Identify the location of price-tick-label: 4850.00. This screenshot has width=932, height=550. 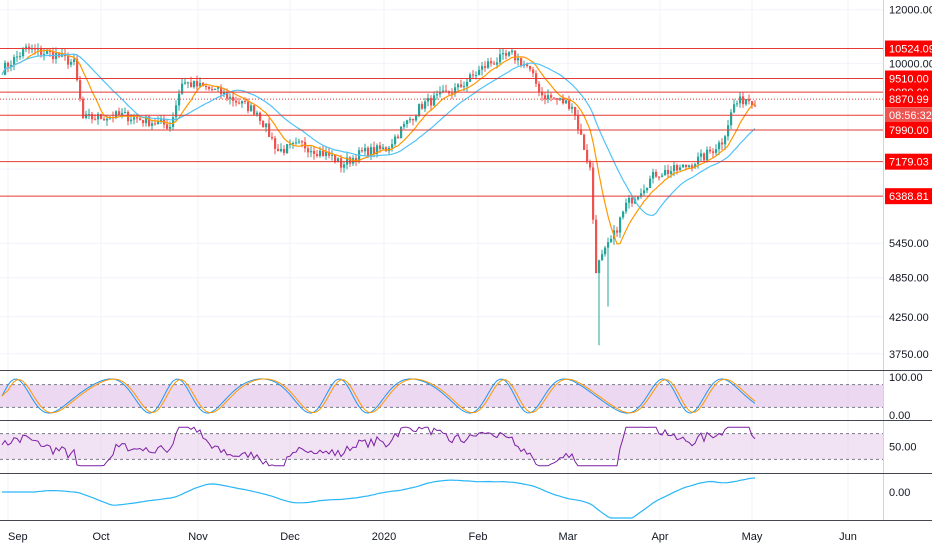
(909, 279).